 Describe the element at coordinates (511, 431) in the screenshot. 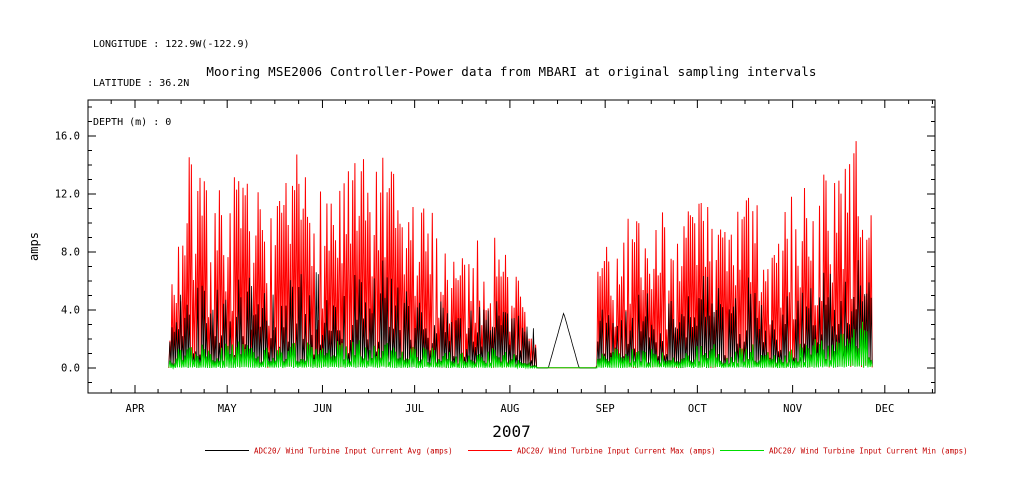

I see `x-axis-title: 2007` at that location.